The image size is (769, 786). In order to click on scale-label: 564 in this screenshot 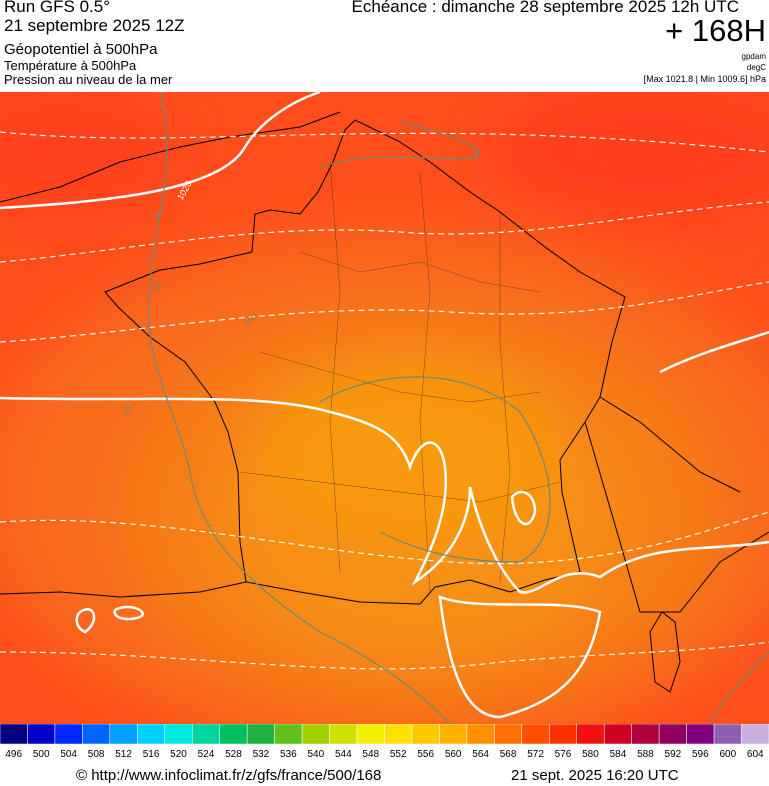, I will do `click(480, 753)`.